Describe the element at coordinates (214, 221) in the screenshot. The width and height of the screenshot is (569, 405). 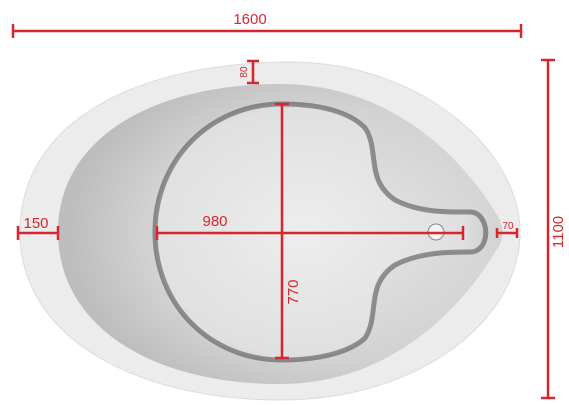
I see `dim-label: 980` at that location.